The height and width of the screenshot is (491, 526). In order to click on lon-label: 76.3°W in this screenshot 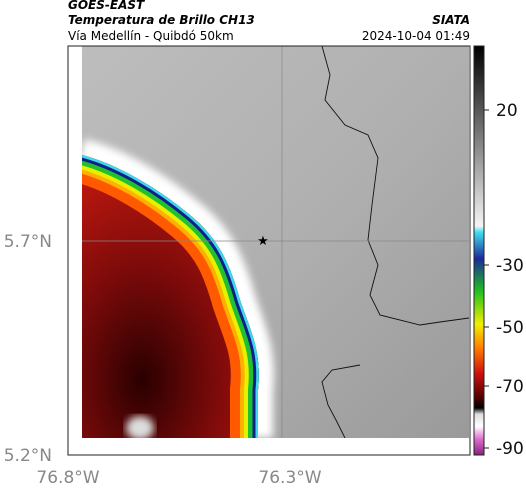, I will do `click(289, 478)`.